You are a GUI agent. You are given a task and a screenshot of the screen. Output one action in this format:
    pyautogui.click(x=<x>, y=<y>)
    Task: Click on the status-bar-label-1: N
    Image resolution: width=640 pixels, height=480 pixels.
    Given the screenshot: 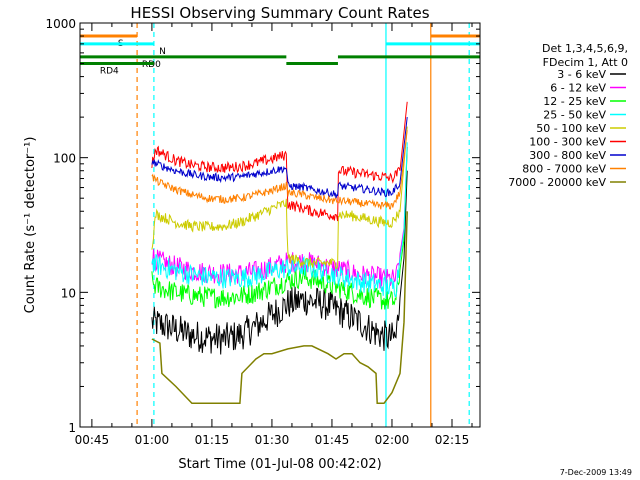 What is the action you would take?
    pyautogui.click(x=162, y=52)
    